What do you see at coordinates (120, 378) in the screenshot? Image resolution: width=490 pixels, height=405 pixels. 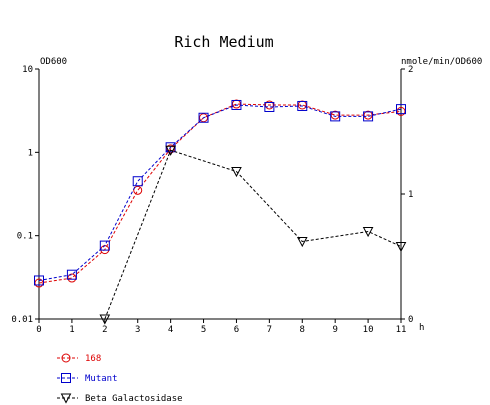 I see `legend: 168 Mutant Beta Galactosidase` at bounding box center [120, 378].